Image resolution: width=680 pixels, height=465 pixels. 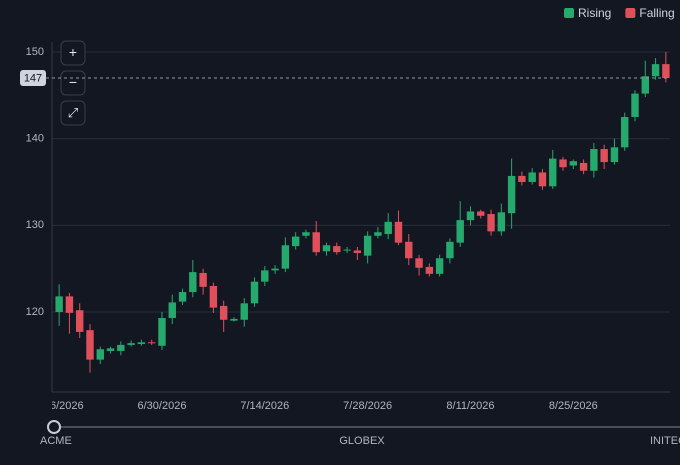 What do you see at coordinates (35, 225) in the screenshot?
I see `y-tick-label: 130` at bounding box center [35, 225].